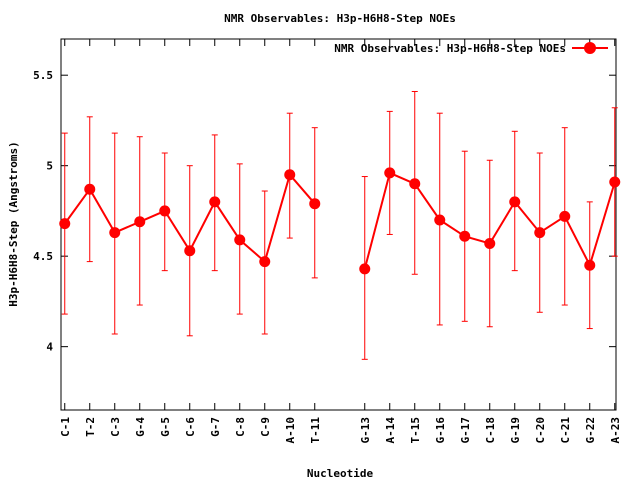  What do you see at coordinates (140, 427) in the screenshot?
I see `x-tick-label: G-4` at bounding box center [140, 427].